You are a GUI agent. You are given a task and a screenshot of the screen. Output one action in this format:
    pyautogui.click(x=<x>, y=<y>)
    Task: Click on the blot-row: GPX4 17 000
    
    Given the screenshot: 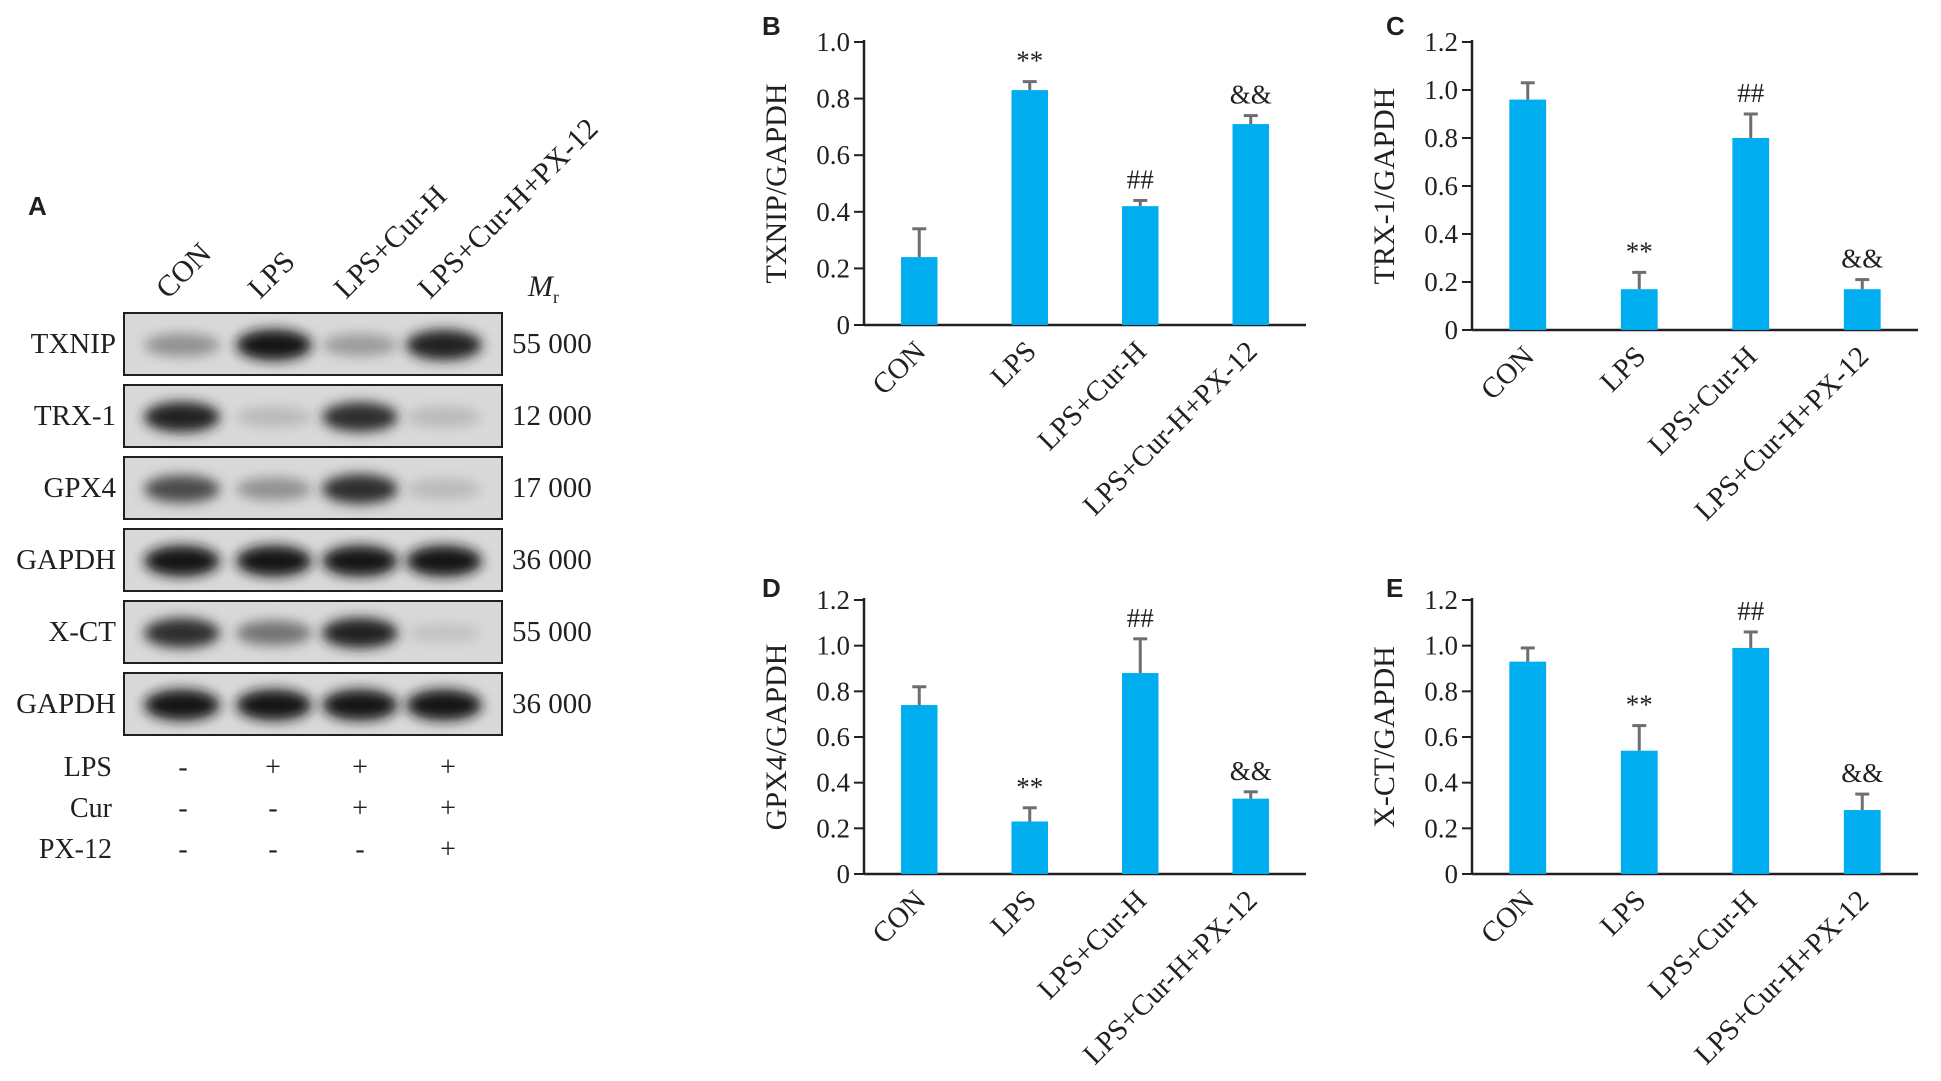 What is the action you would take?
    pyautogui.click(x=317, y=488)
    